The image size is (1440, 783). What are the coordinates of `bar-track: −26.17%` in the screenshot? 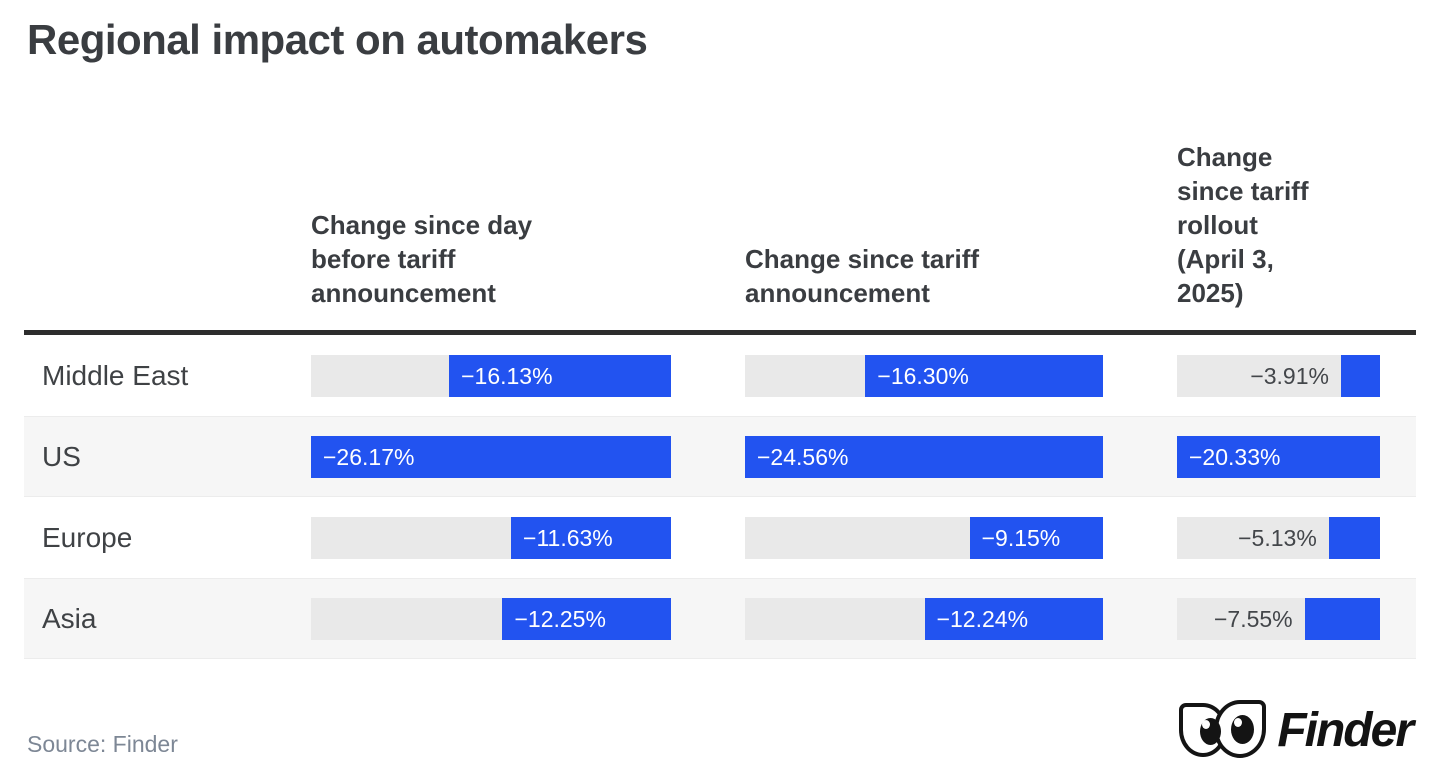 It's located at (491, 456).